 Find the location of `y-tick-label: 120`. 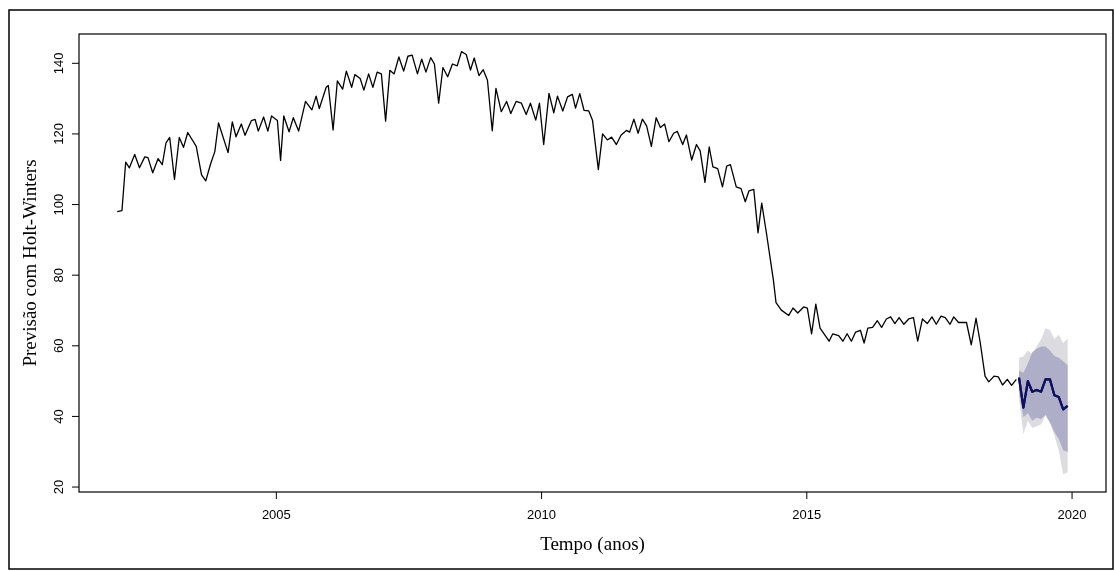

y-tick-label: 120 is located at coordinates (58, 134).